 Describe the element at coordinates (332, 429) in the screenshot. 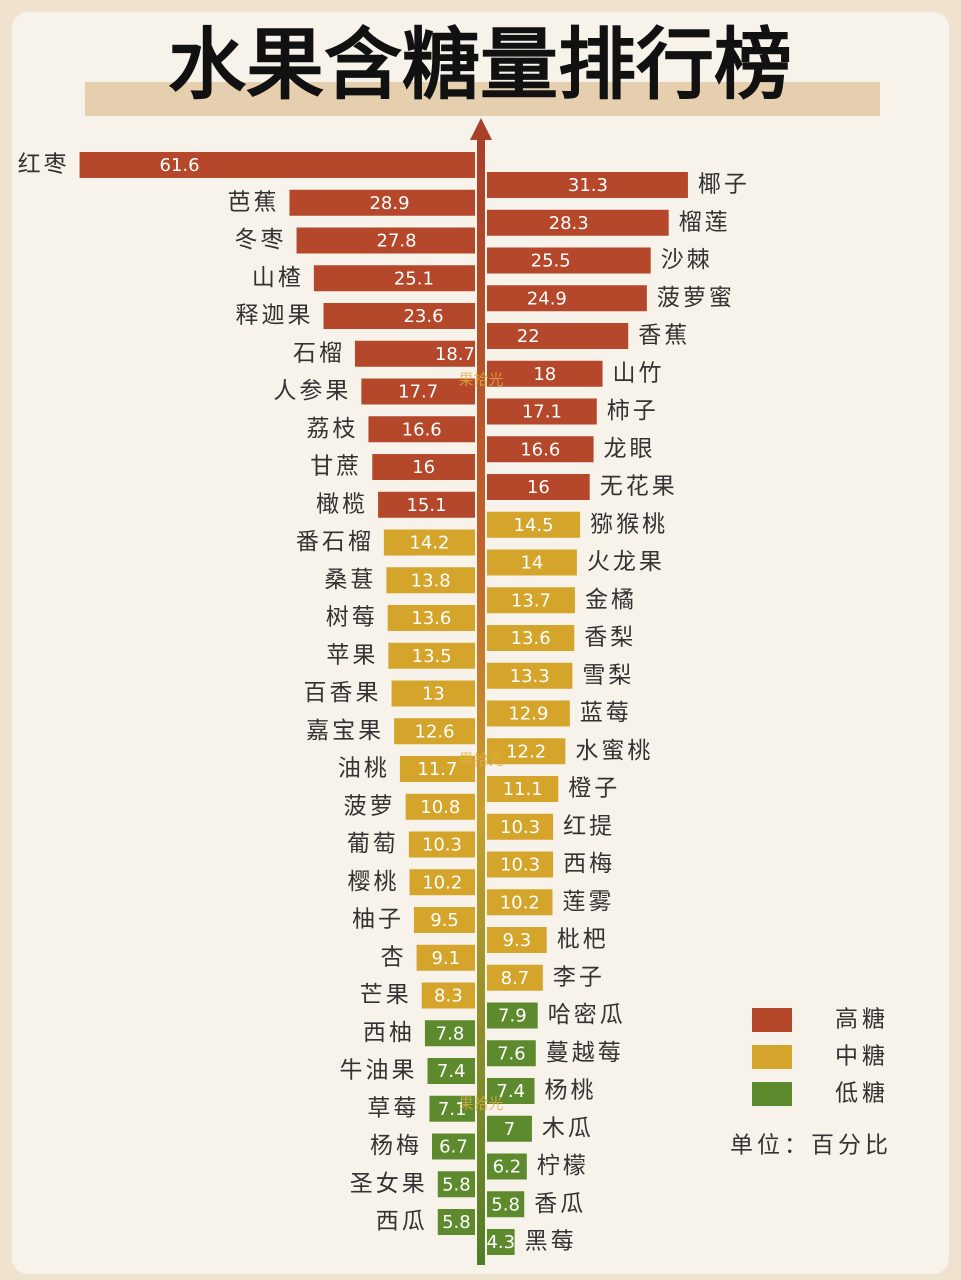

I see `category-label: 荔枝` at that location.